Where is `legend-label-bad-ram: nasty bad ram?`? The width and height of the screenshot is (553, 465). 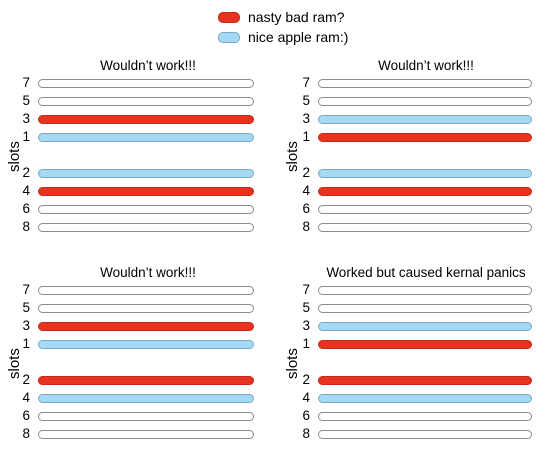 legend-label-bad-ram: nasty bad ram? is located at coordinates (296, 17).